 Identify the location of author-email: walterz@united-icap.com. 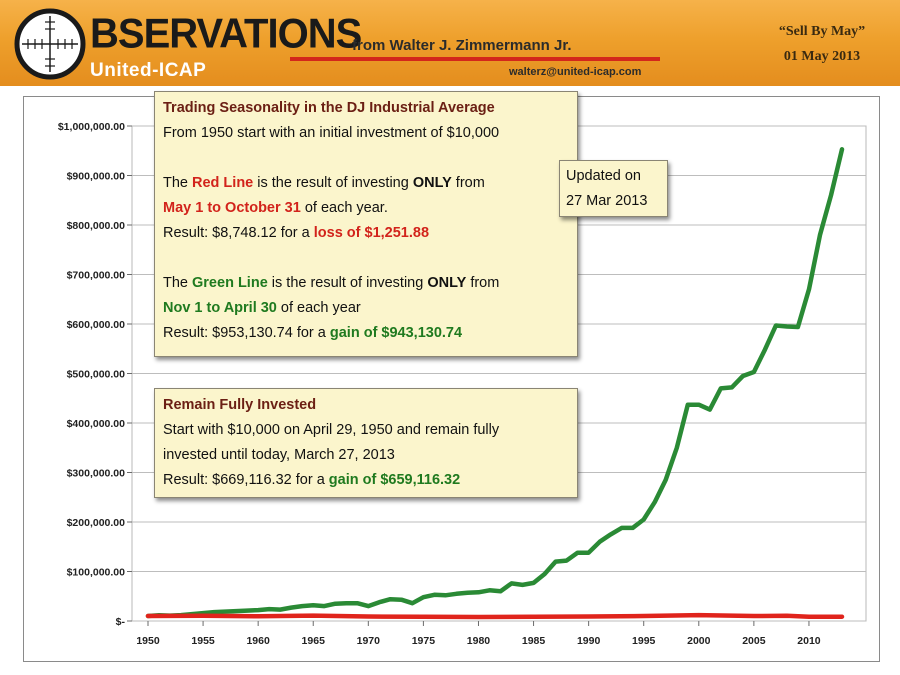
(575, 72).